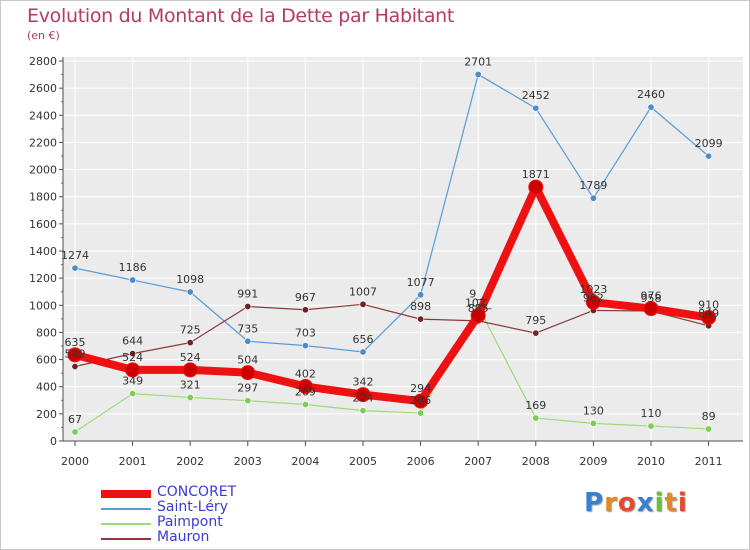  What do you see at coordinates (363, 291) in the screenshot?
I see `data-label-mauron-2005: 1007` at bounding box center [363, 291].